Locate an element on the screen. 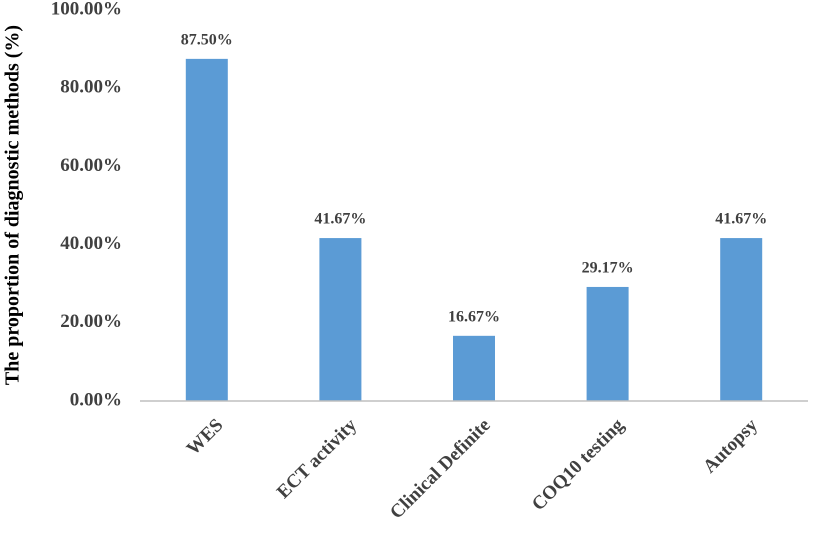 This screenshot has height=534, width=813. x-tick-label: Autopsy is located at coordinates (730, 445).